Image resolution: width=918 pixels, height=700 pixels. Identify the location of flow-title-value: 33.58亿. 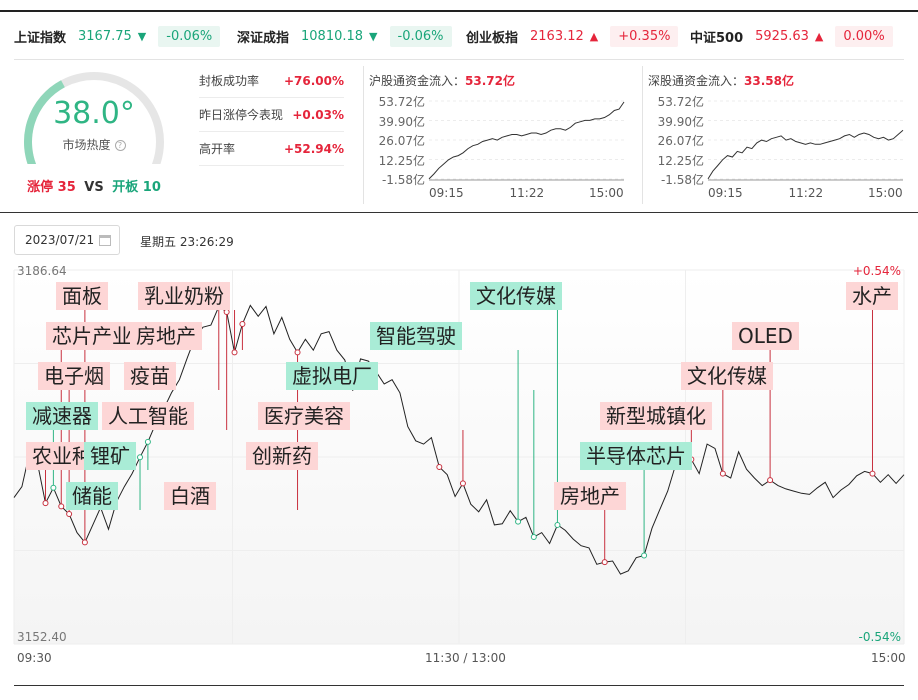
(769, 81).